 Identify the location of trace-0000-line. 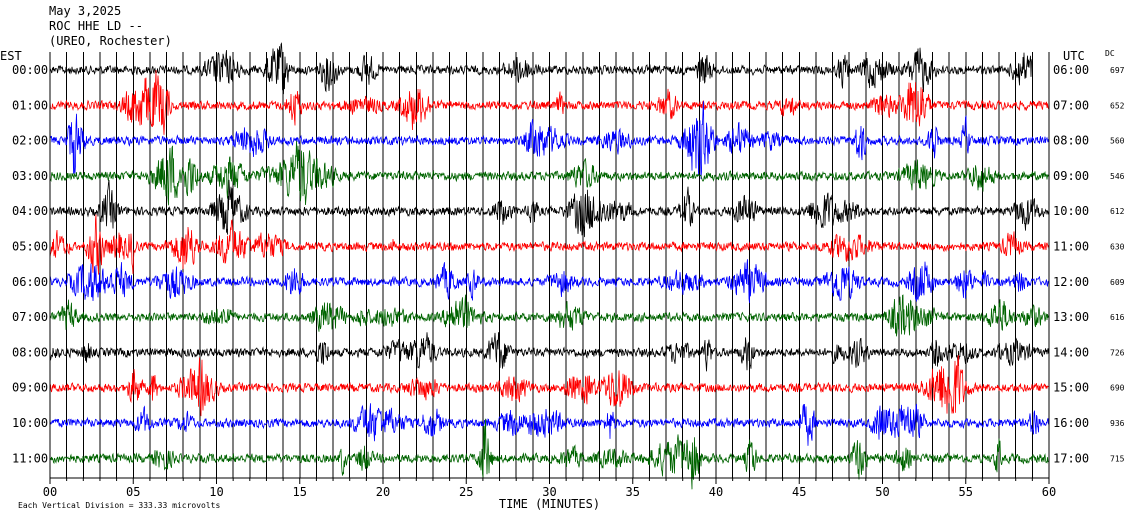
(541, 68).